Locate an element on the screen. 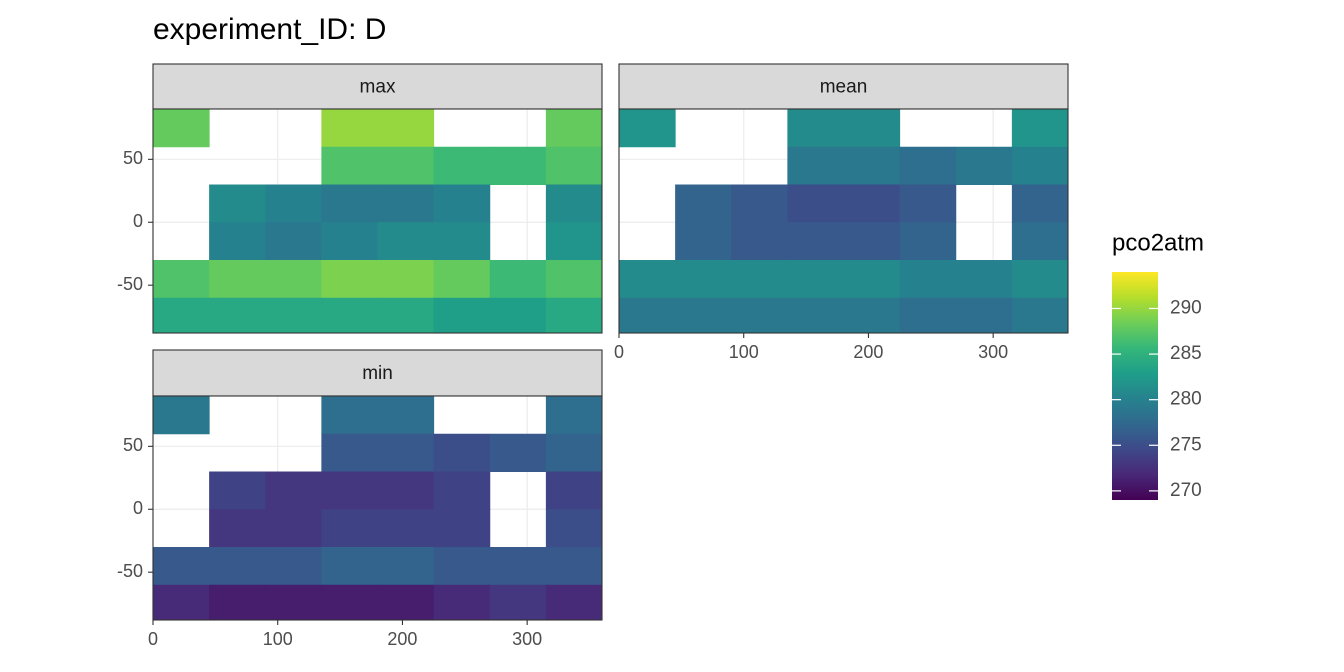 This screenshot has height=672, width=1344. colorbar-label: 285 is located at coordinates (1186, 353).